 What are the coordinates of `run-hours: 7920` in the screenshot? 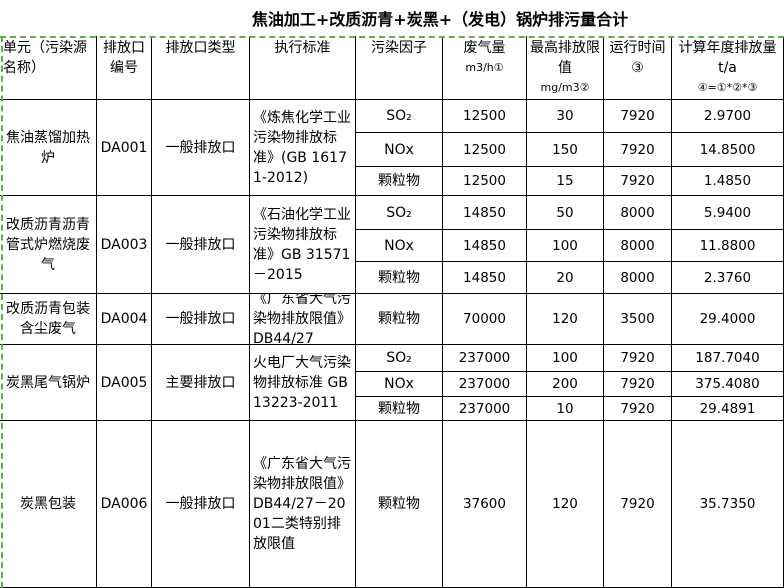 It's located at (637, 149).